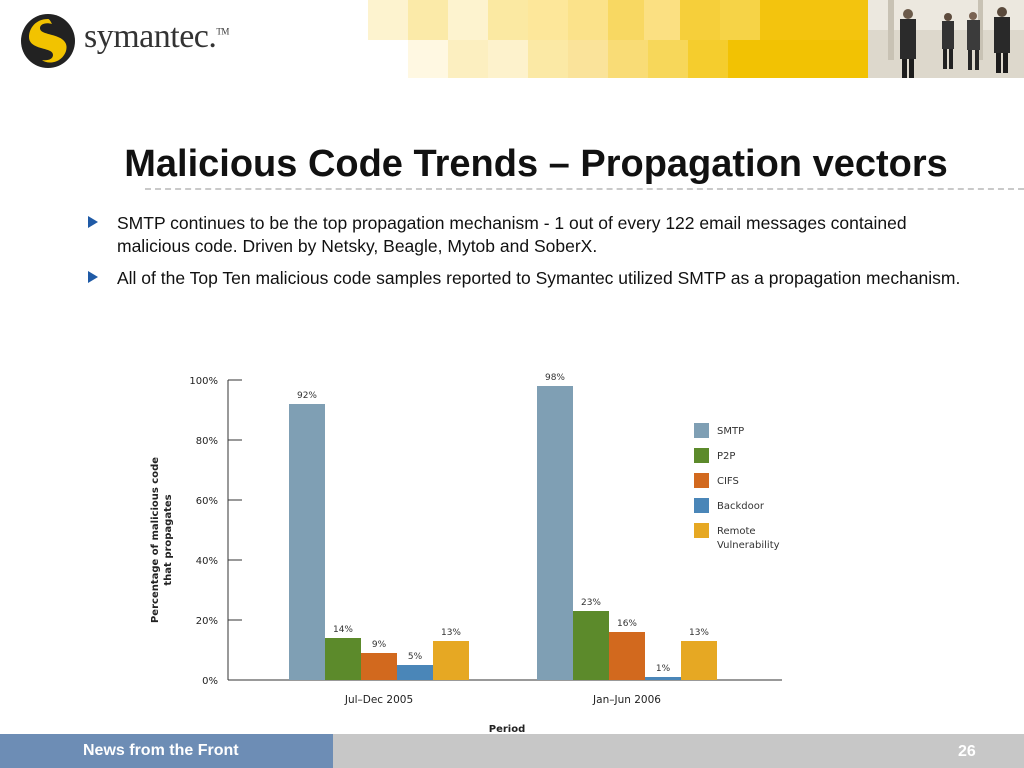 The width and height of the screenshot is (1024, 768). What do you see at coordinates (626, 700) in the screenshot?
I see `x-category-label: Jan–Jun 2006` at bounding box center [626, 700].